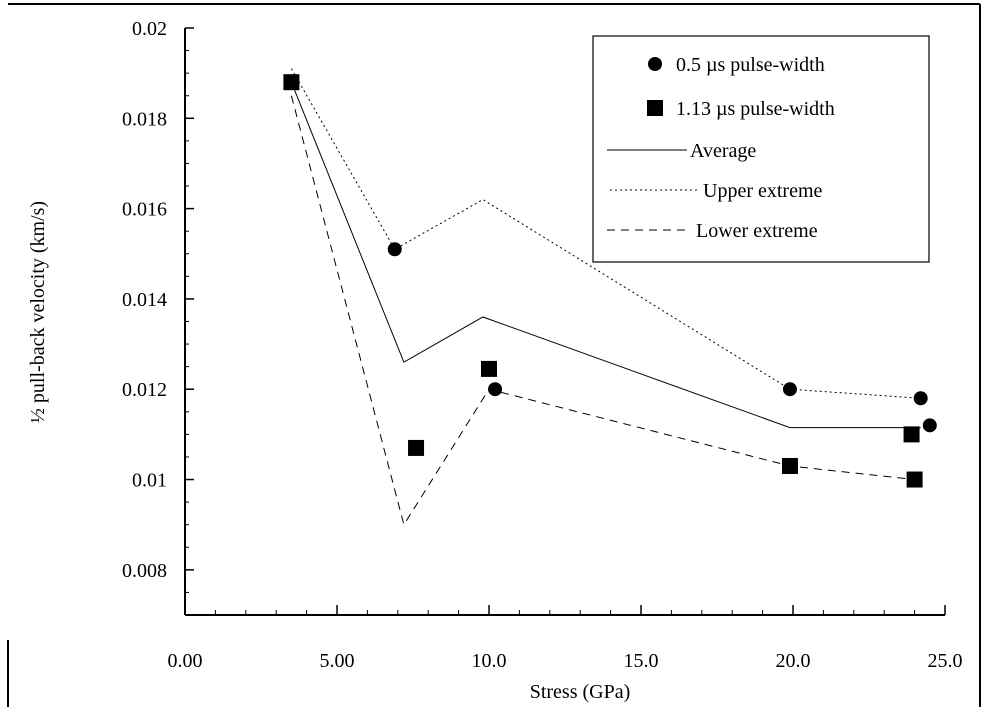  I want to click on legend-box, so click(761, 149).